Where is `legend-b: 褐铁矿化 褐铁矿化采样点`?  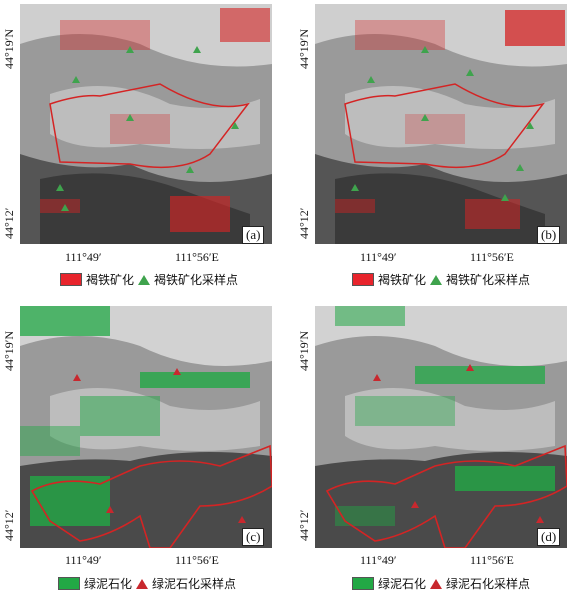
legend-b: 褐铁矿化 褐铁矿化采样点 is located at coordinates (441, 279).